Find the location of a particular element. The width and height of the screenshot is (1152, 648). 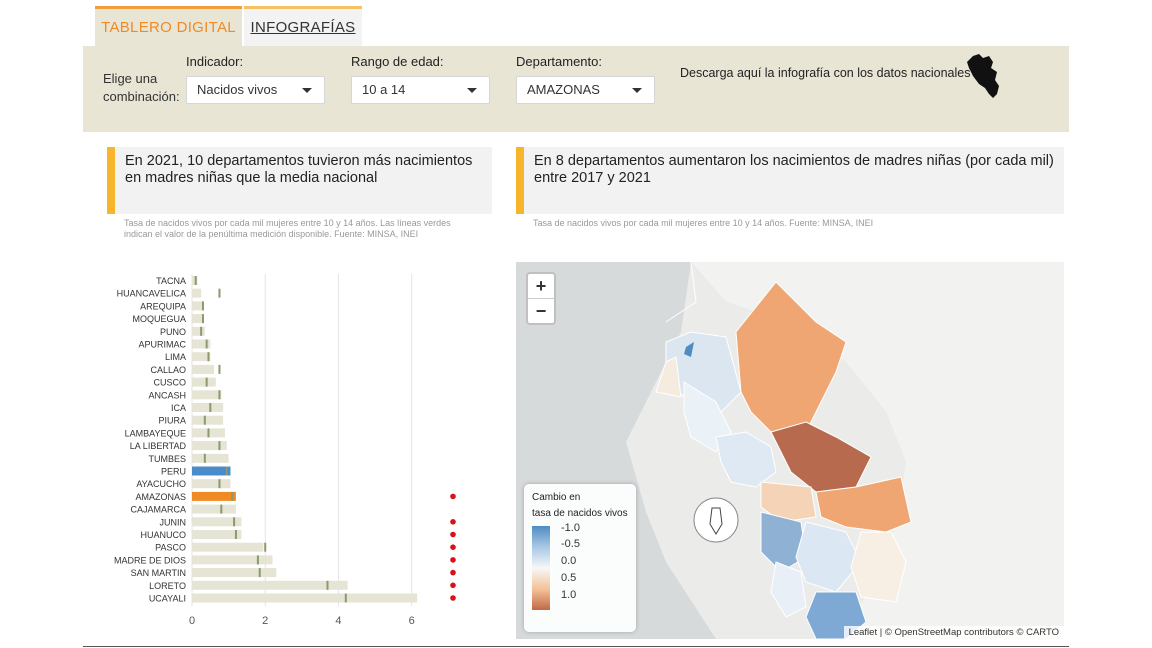

tab-tablero-digital: TABLERO DIGITAL is located at coordinates (168, 26).